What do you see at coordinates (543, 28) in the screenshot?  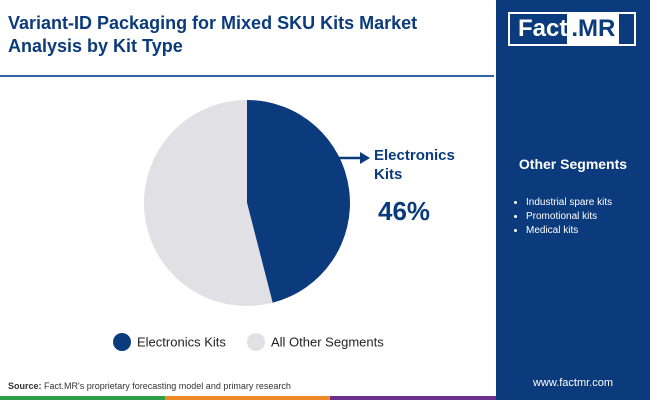 I see `logo-text: Fact` at bounding box center [543, 28].